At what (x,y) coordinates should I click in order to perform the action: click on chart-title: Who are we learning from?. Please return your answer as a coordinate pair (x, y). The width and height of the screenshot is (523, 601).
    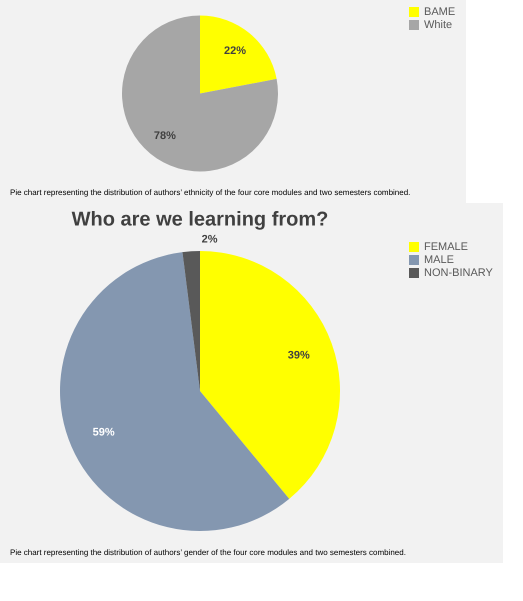
    Looking at the image, I should click on (200, 219).